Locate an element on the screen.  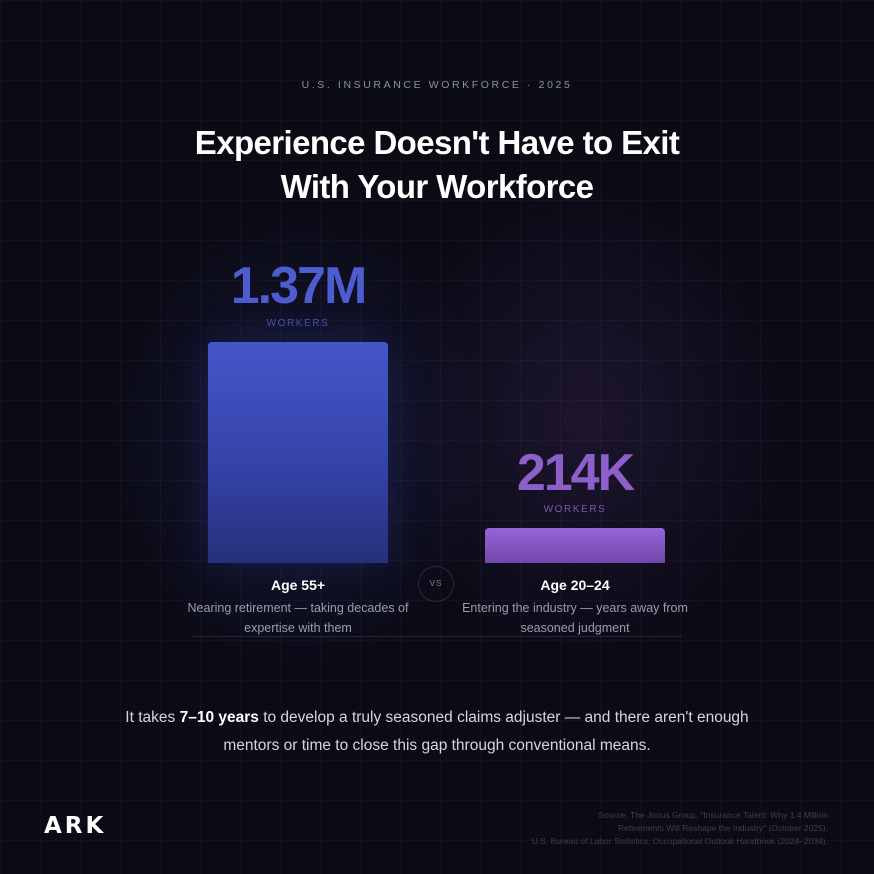
value-label-age-20-24: 214K is located at coordinates (575, 473).